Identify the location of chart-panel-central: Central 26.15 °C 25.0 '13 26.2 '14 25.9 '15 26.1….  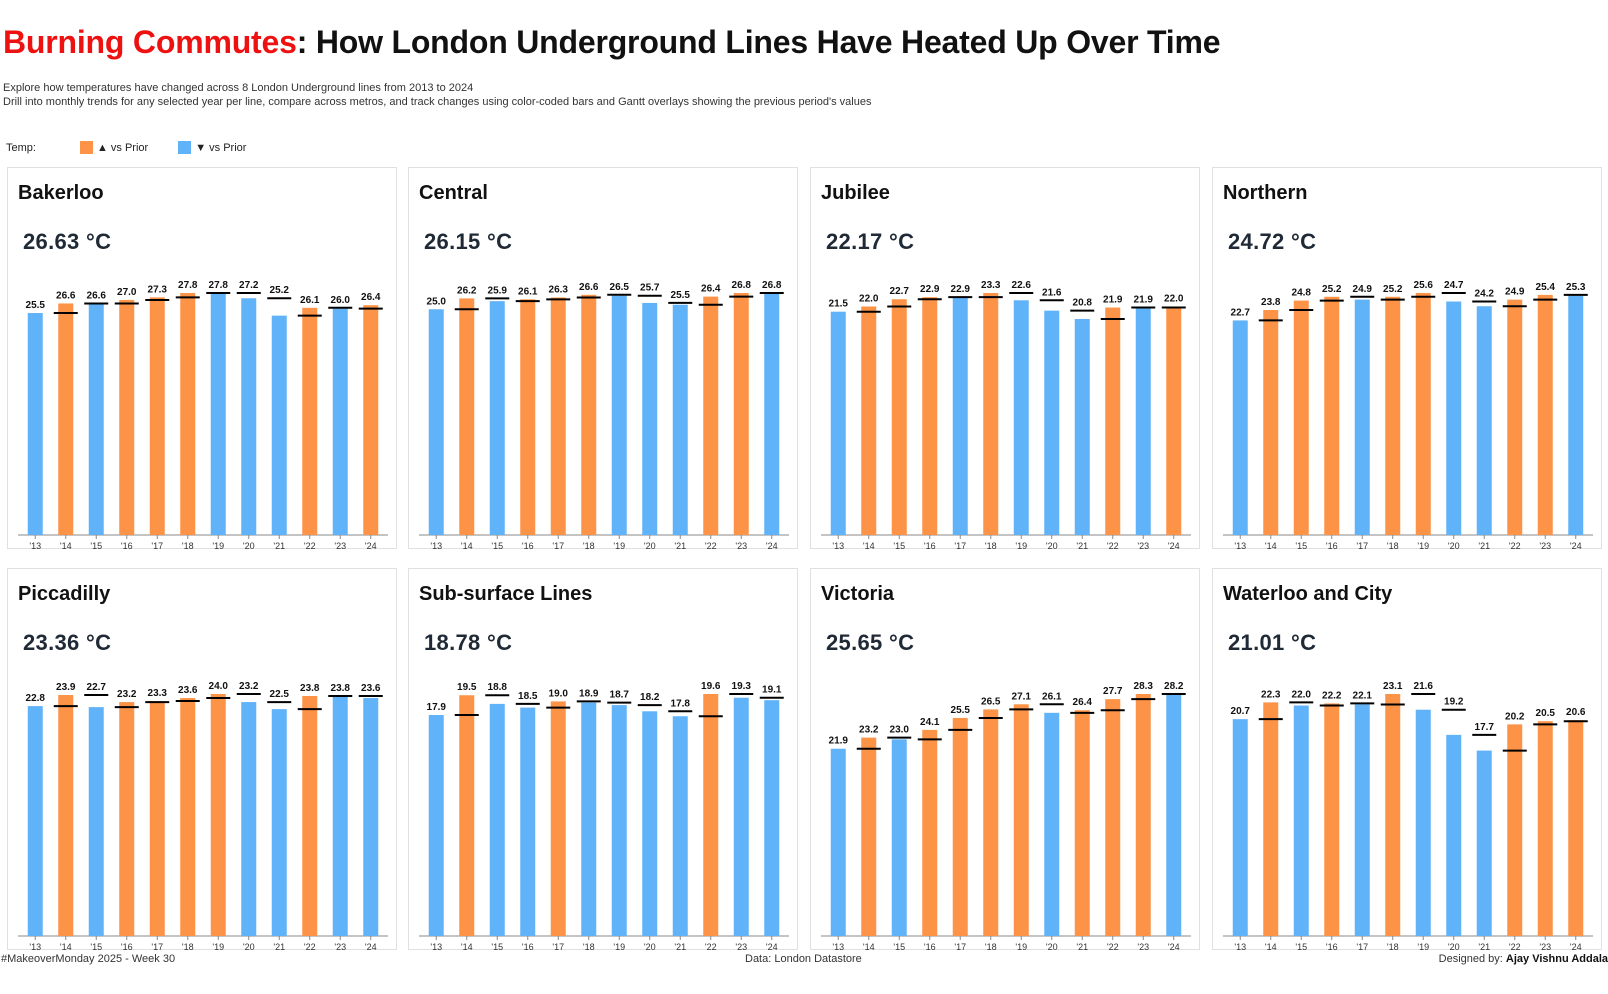
(603, 358).